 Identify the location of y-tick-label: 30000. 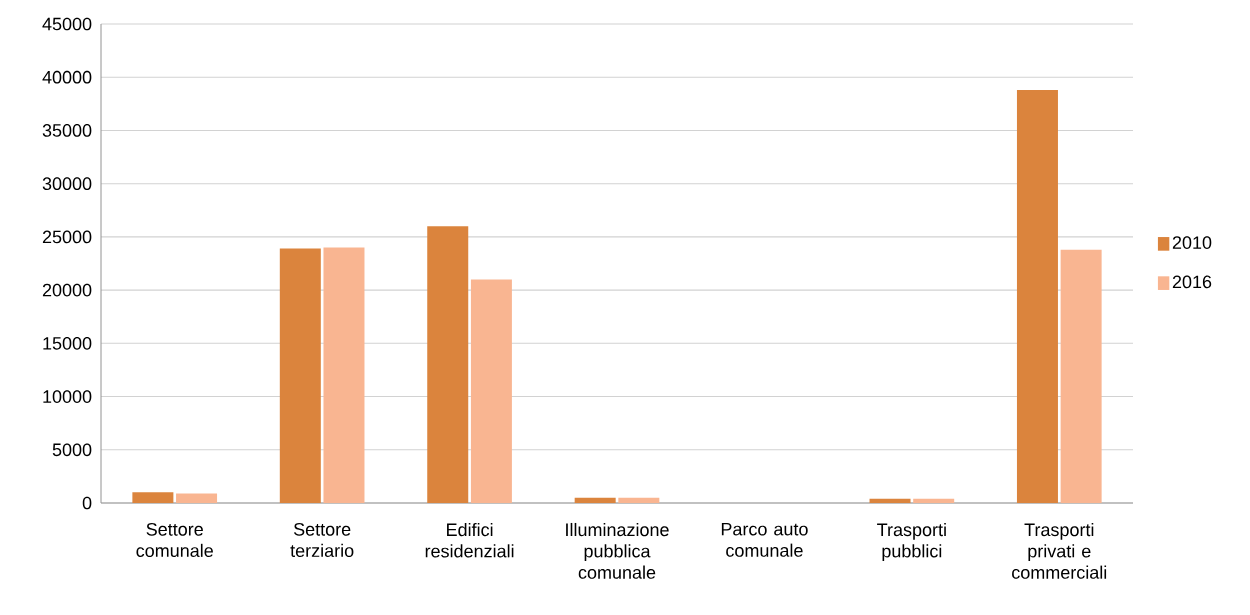
(67, 184).